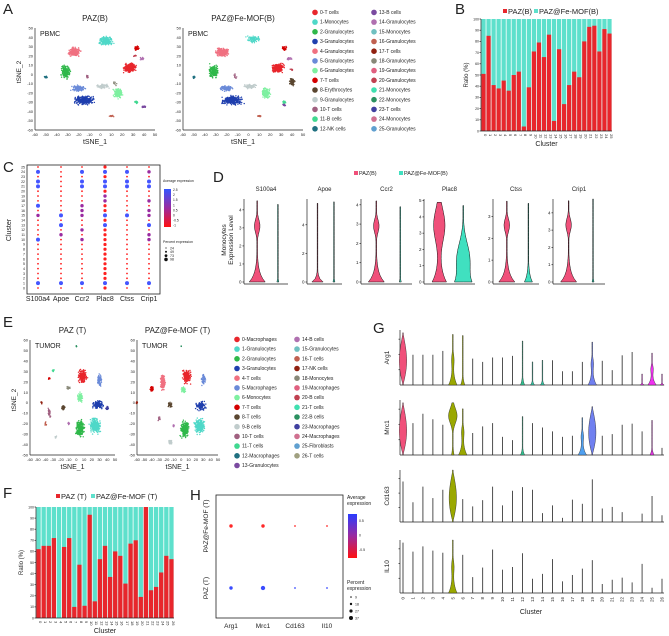 The image size is (669, 636). What do you see at coordinates (337, 52) in the screenshot?
I see `legend-item: 4-Granulocytes` at bounding box center [337, 52].